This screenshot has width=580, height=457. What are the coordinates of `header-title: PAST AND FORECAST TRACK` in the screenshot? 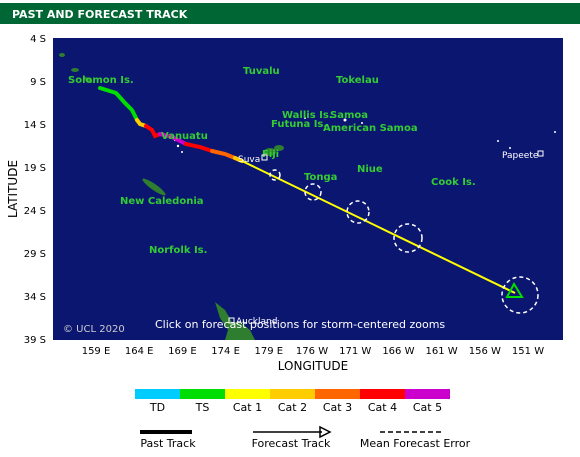 It's located at (100, 14).